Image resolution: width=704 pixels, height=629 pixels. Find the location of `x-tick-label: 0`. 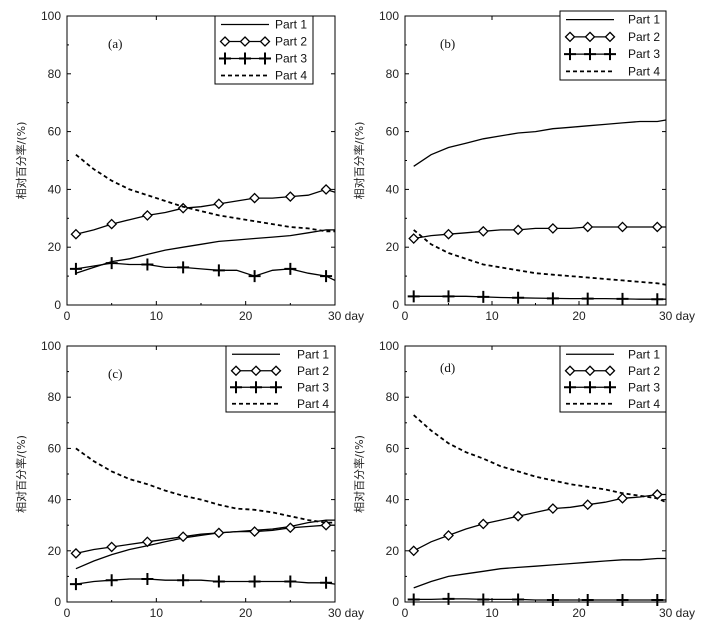

x-tick-label: 0 is located at coordinates (67, 613).